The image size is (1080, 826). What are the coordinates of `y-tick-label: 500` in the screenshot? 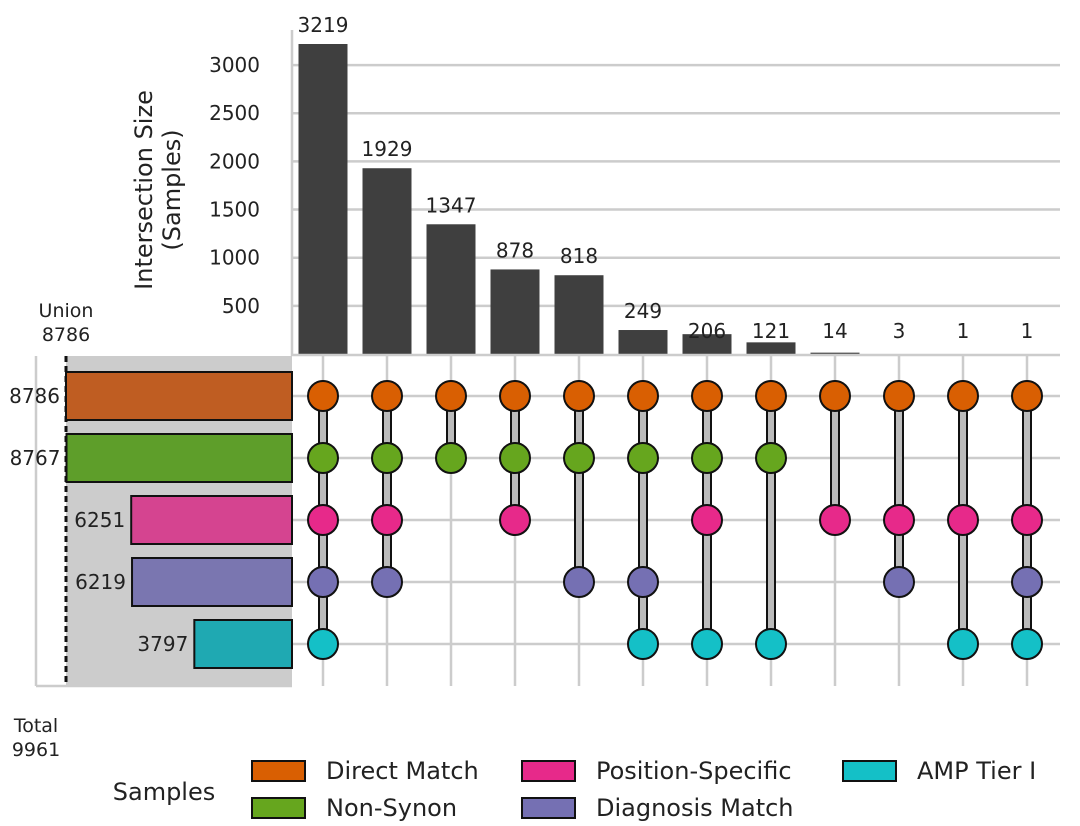 It's located at (241, 306).